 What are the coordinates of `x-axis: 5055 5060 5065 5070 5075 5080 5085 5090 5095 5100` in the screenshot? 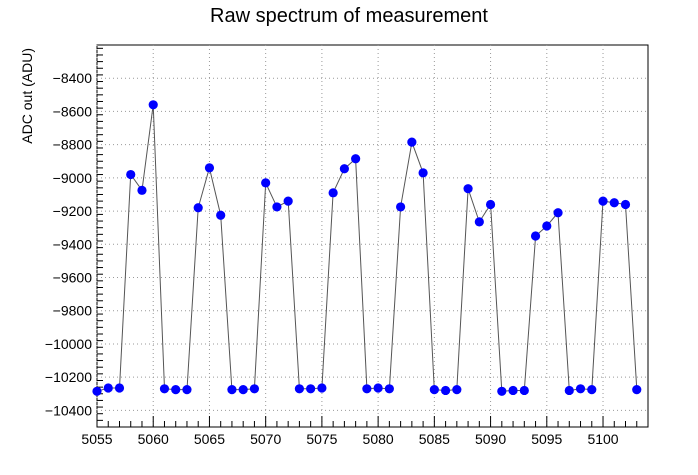 It's located at (365, 431).